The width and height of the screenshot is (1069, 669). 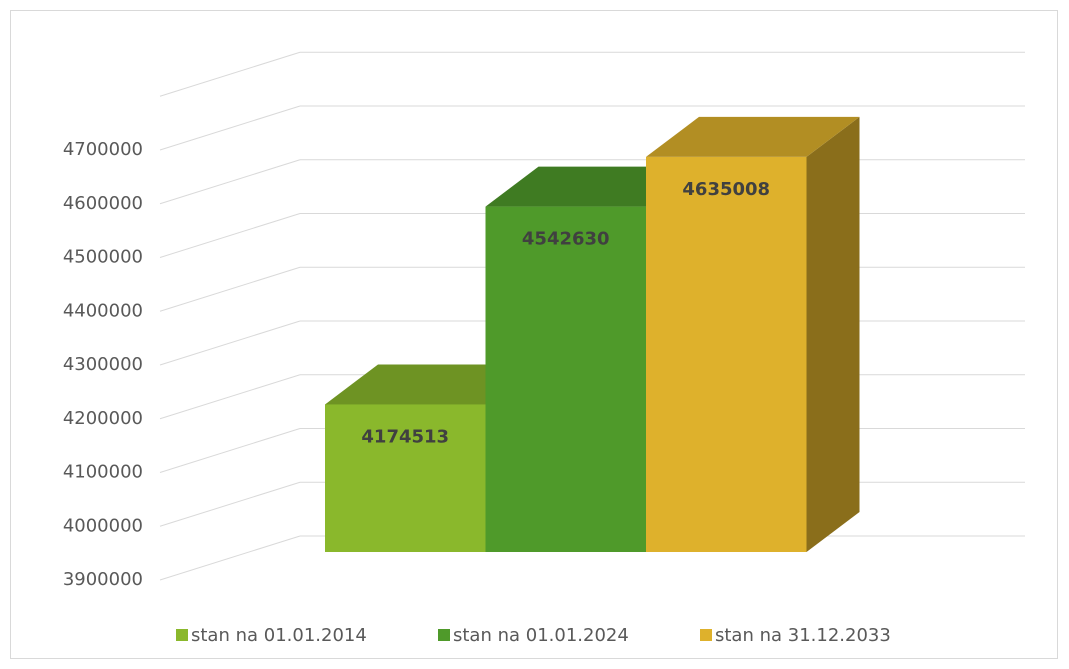 What do you see at coordinates (279, 635) in the screenshot?
I see `legend-label: stan na 01.01.2014` at bounding box center [279, 635].